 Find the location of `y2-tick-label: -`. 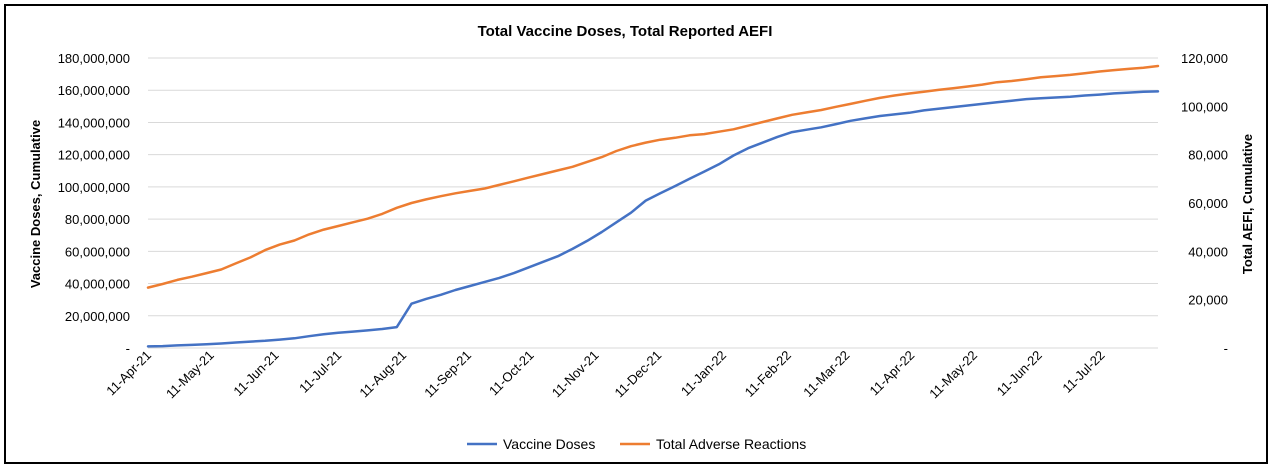

y2-tick-label: - is located at coordinates (1226, 348).